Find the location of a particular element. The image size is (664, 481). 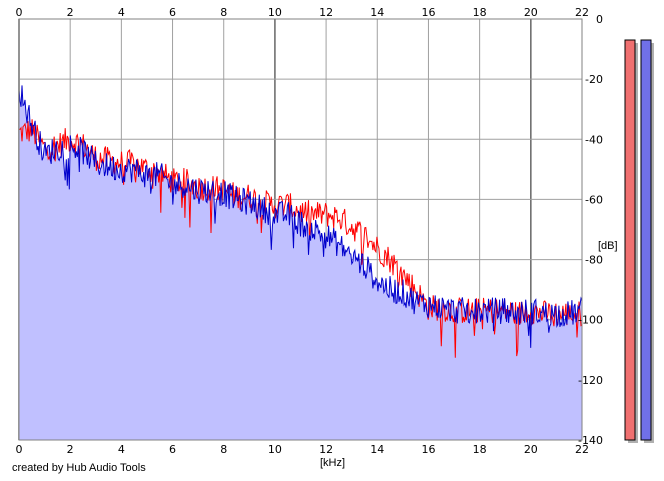

x-tick-label-bottom: 4 is located at coordinates (121, 449).